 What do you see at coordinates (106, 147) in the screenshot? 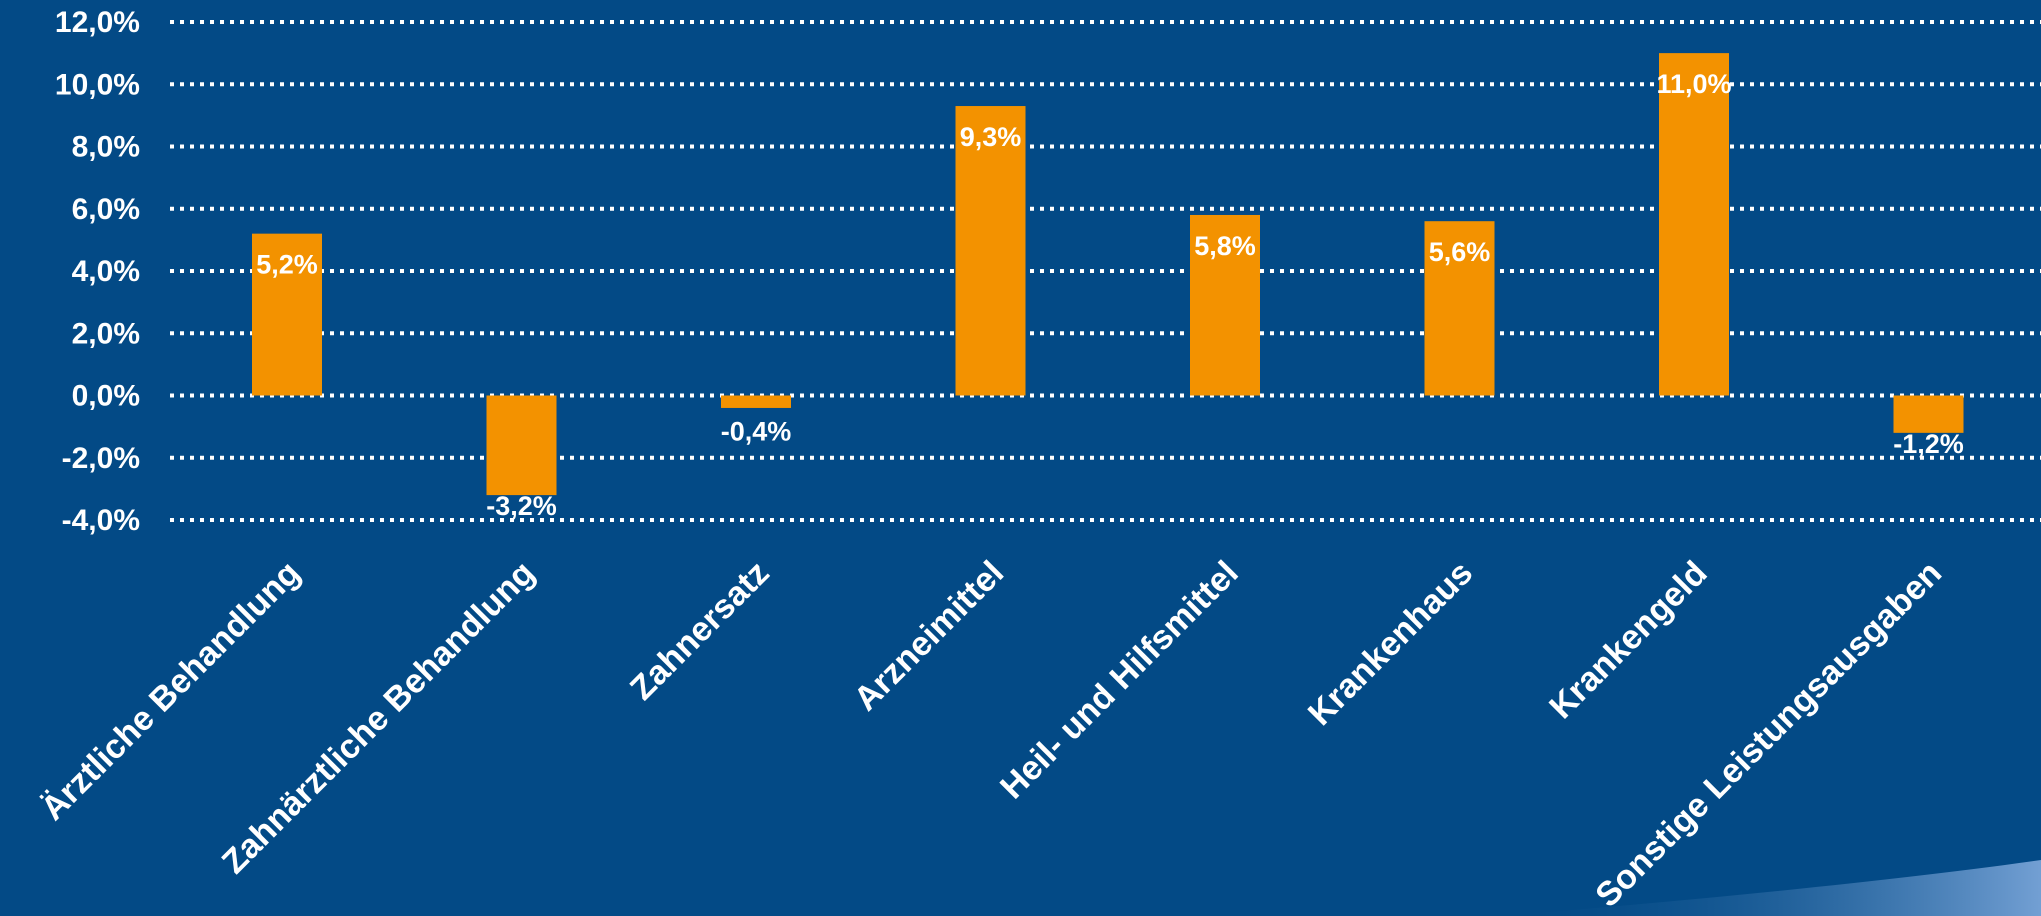
I see `y-tick-label: 8,0%` at bounding box center [106, 147].